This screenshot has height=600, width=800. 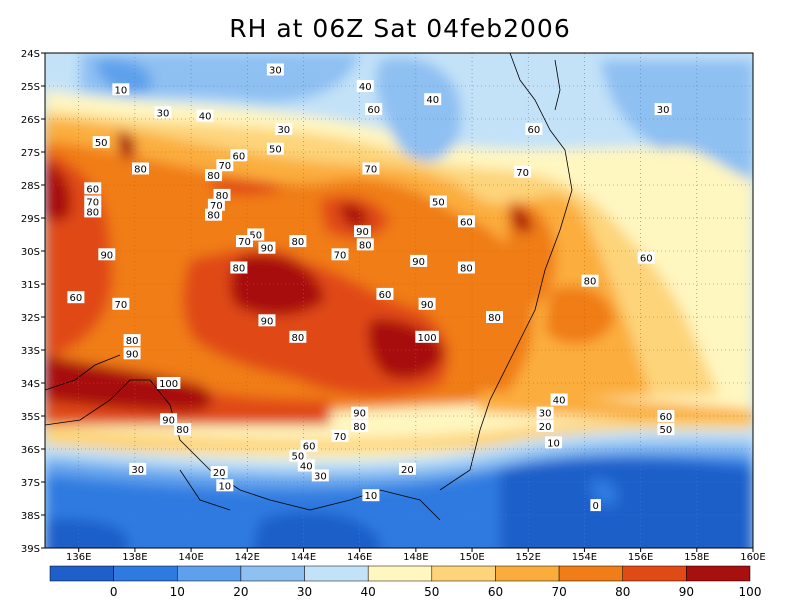 I want to click on lat-tick-33S: 33S, so click(x=30, y=351).